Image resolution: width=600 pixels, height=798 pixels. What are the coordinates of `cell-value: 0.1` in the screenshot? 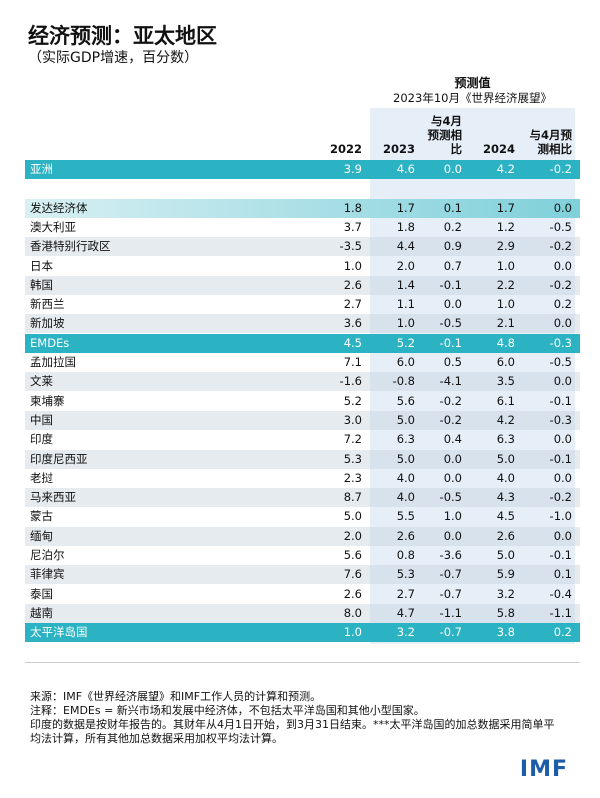 It's located at (452, 207).